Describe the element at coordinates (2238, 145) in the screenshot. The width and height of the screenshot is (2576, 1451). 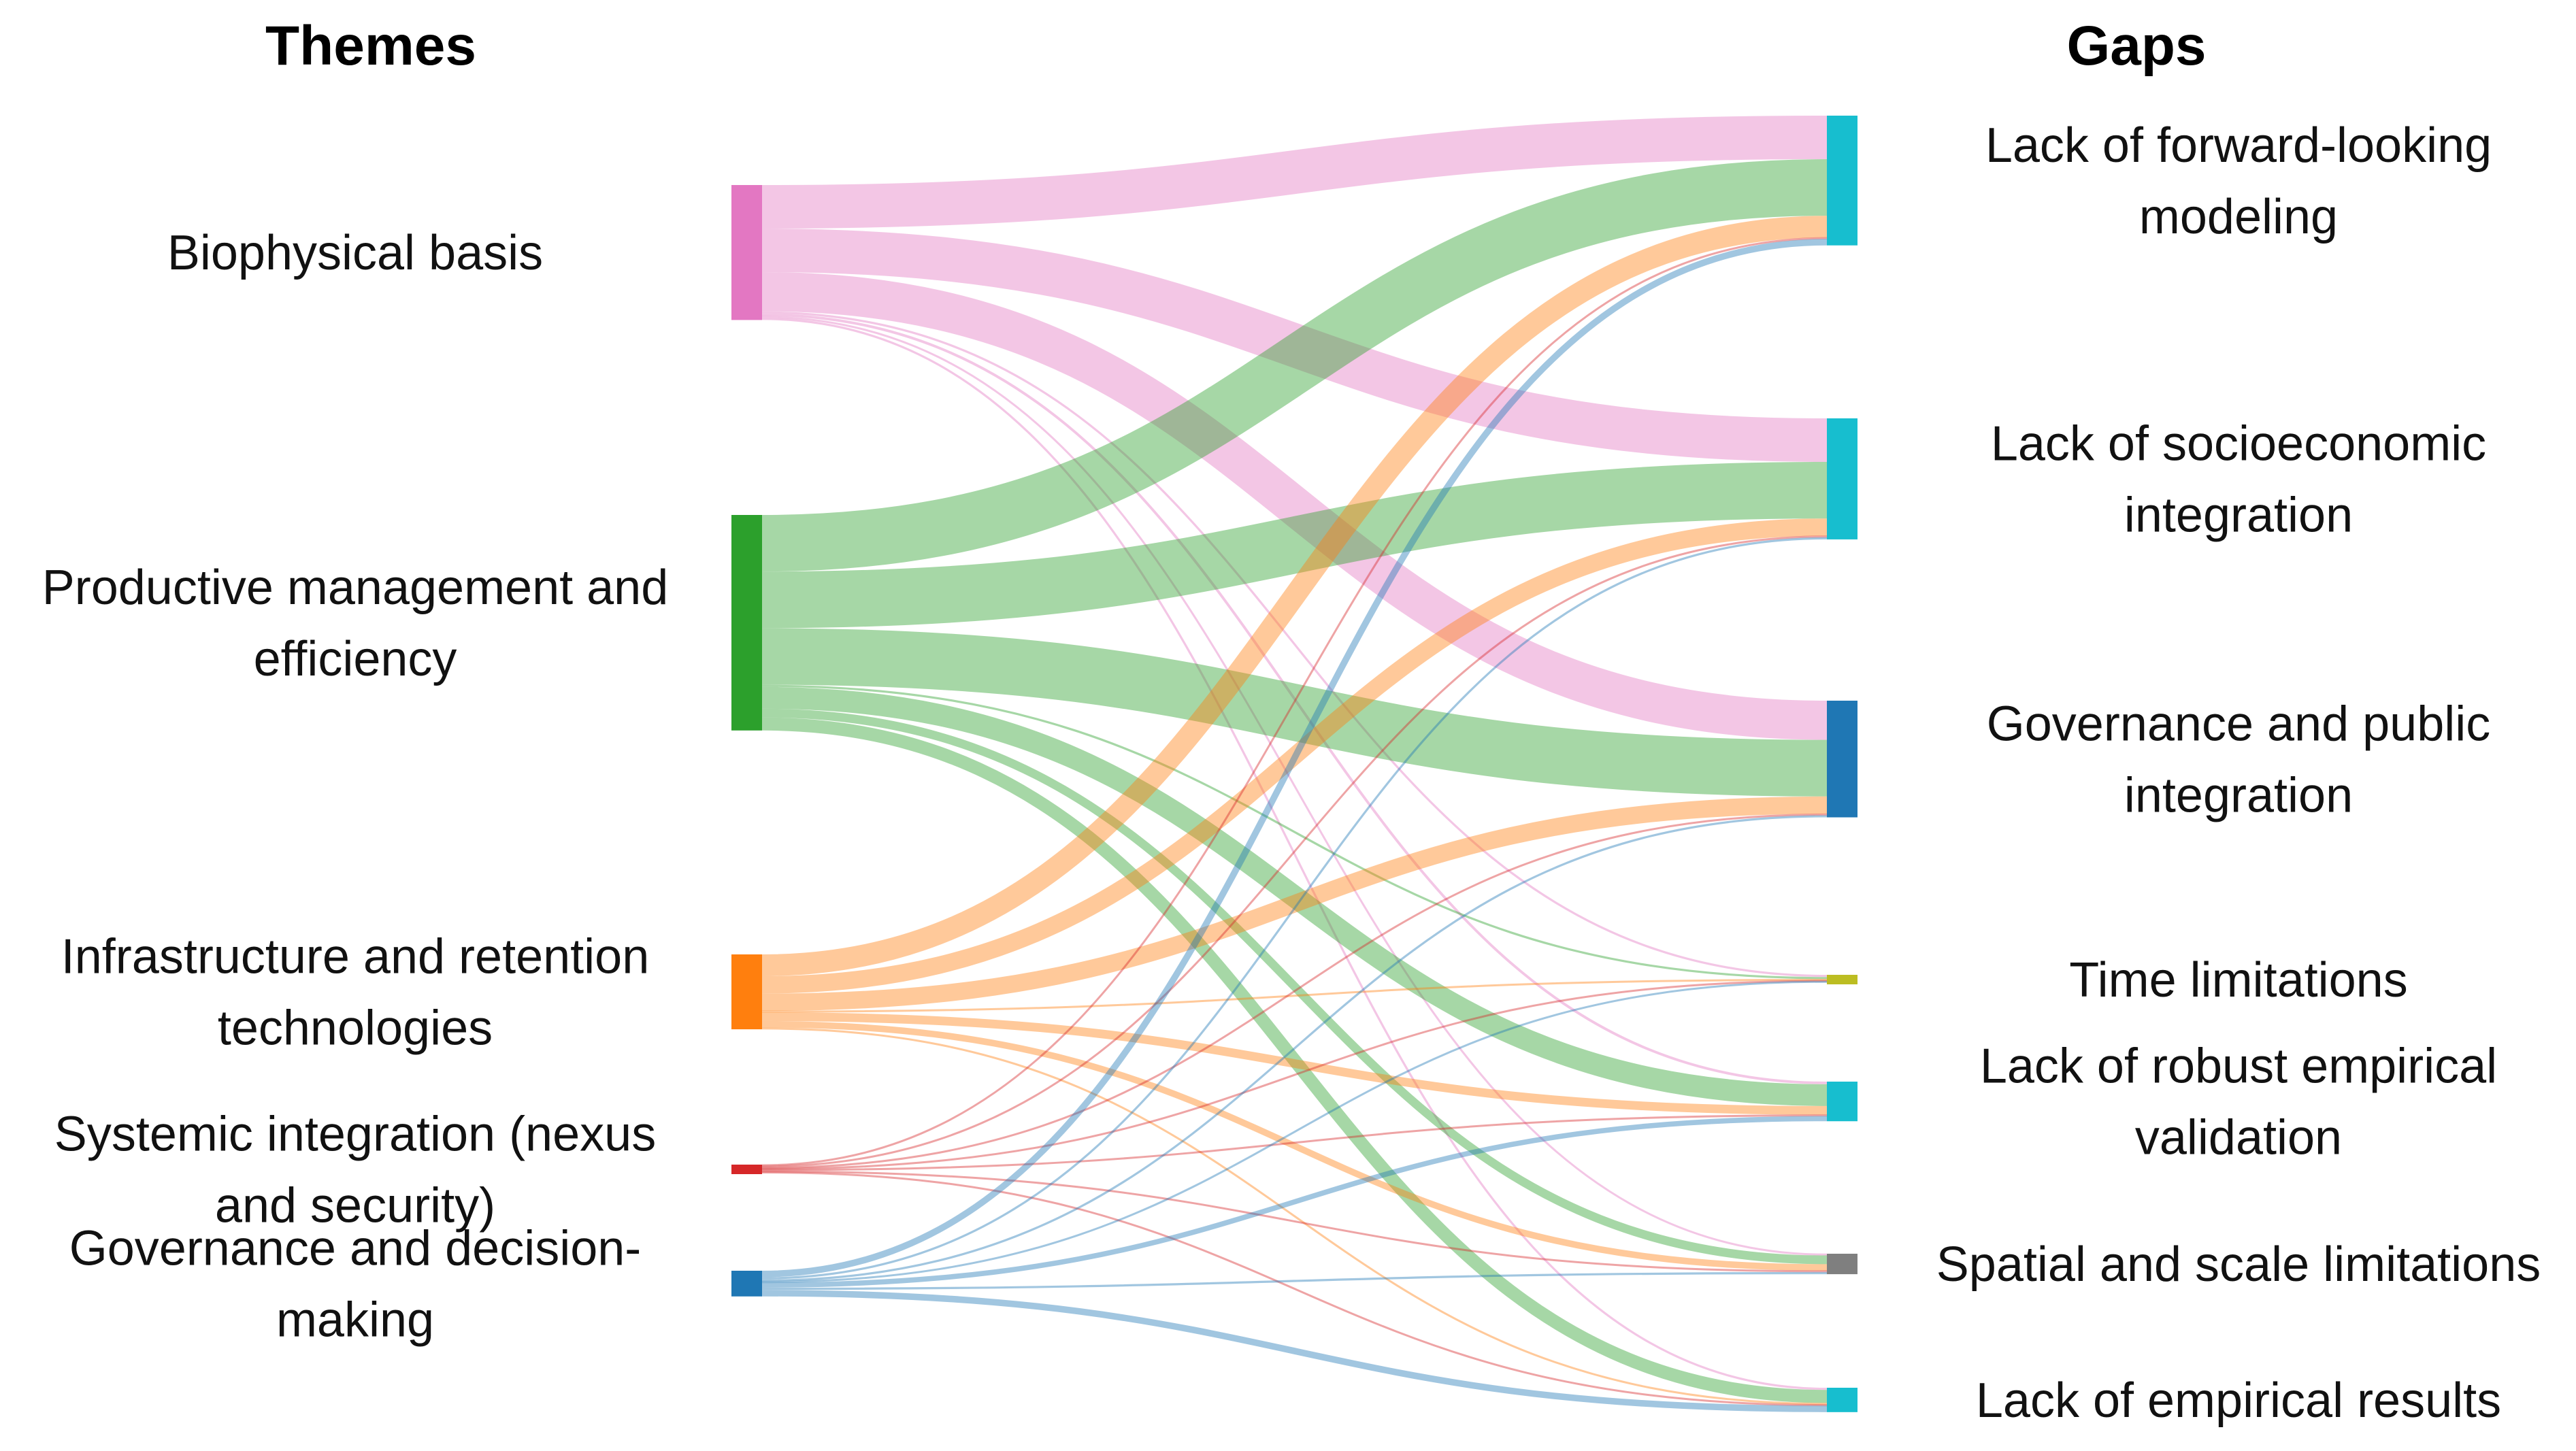
I see `label-fwd-line-0: Lack of forward-looking` at that location.